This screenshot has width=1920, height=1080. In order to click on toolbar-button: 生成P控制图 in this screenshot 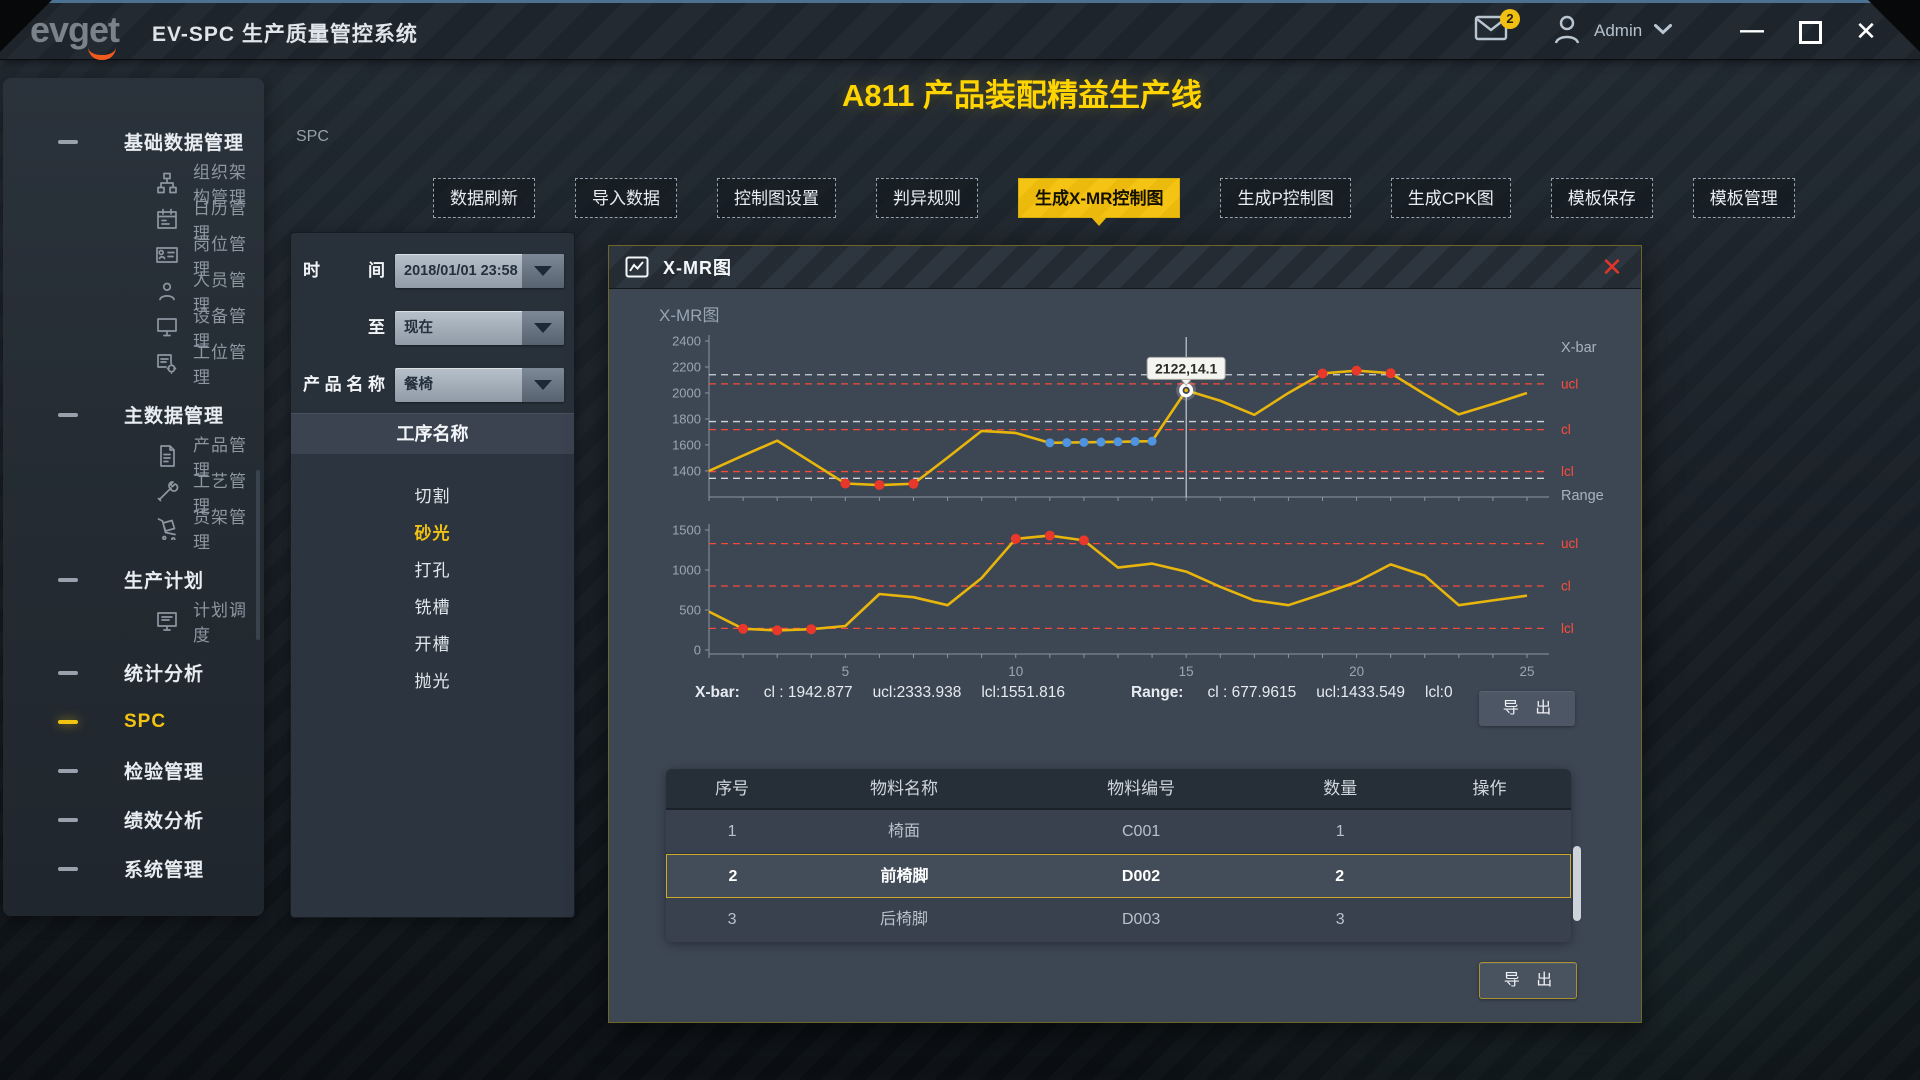, I will do `click(1285, 198)`.